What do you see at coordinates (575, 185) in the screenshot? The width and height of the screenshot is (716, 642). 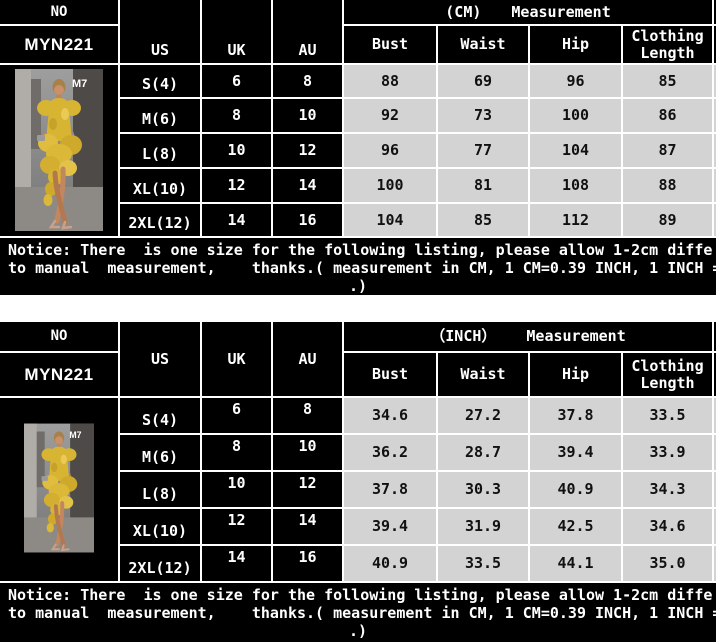 I see `hip-cell: 108` at bounding box center [575, 185].